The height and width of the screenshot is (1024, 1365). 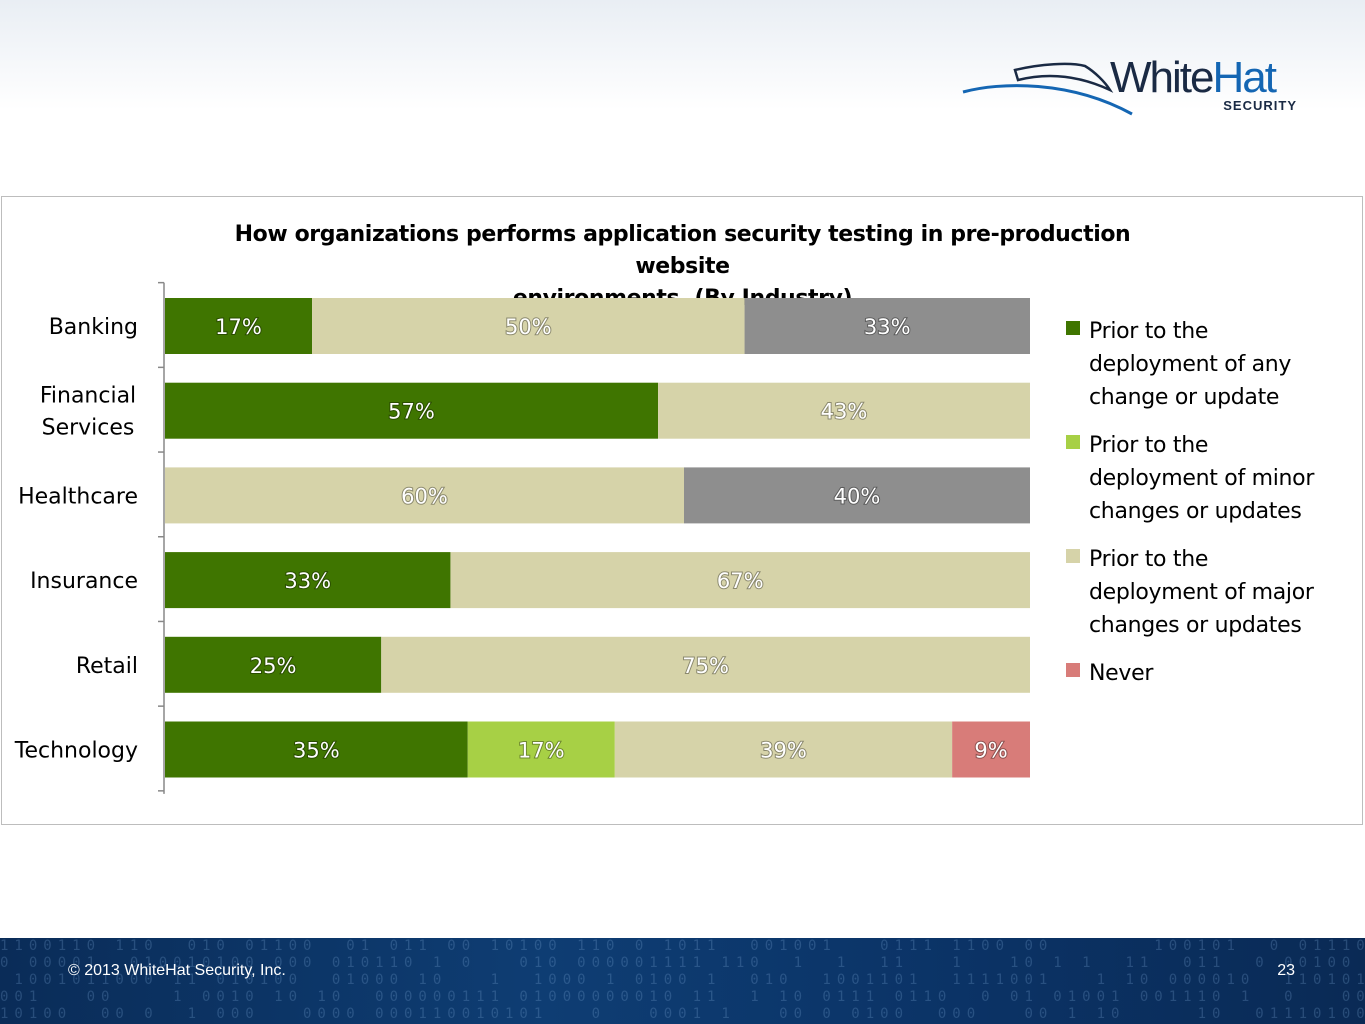 What do you see at coordinates (1190, 364) in the screenshot?
I see `legend-label: deployment of any` at bounding box center [1190, 364].